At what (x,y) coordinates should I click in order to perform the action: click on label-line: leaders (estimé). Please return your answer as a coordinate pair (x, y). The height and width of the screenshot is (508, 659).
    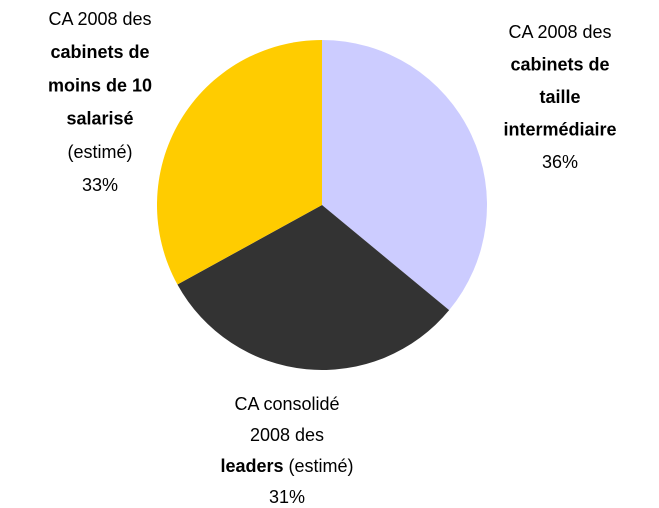
    Looking at the image, I should click on (286, 466).